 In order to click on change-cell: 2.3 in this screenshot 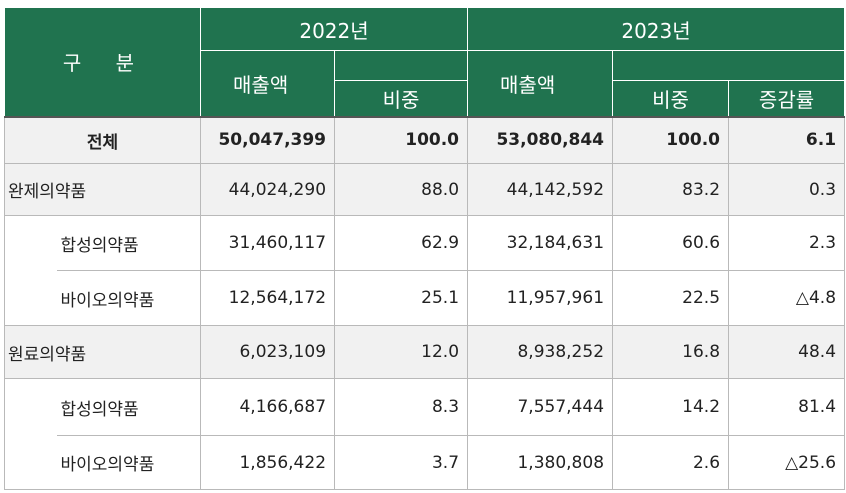, I will do `click(787, 243)`.